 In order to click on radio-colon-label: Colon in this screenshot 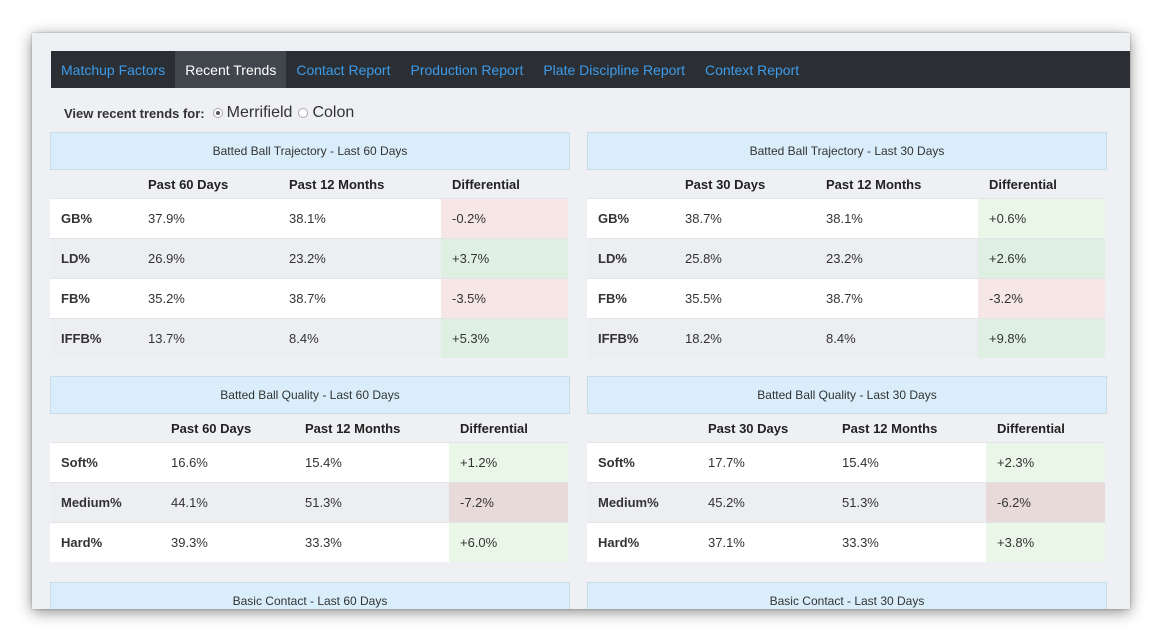, I will do `click(333, 112)`.